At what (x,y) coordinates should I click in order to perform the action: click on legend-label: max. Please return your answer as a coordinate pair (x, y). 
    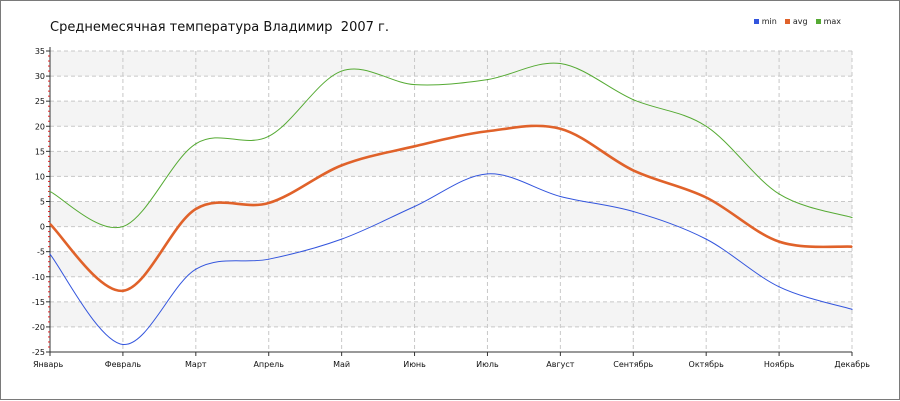
    Looking at the image, I should click on (832, 21).